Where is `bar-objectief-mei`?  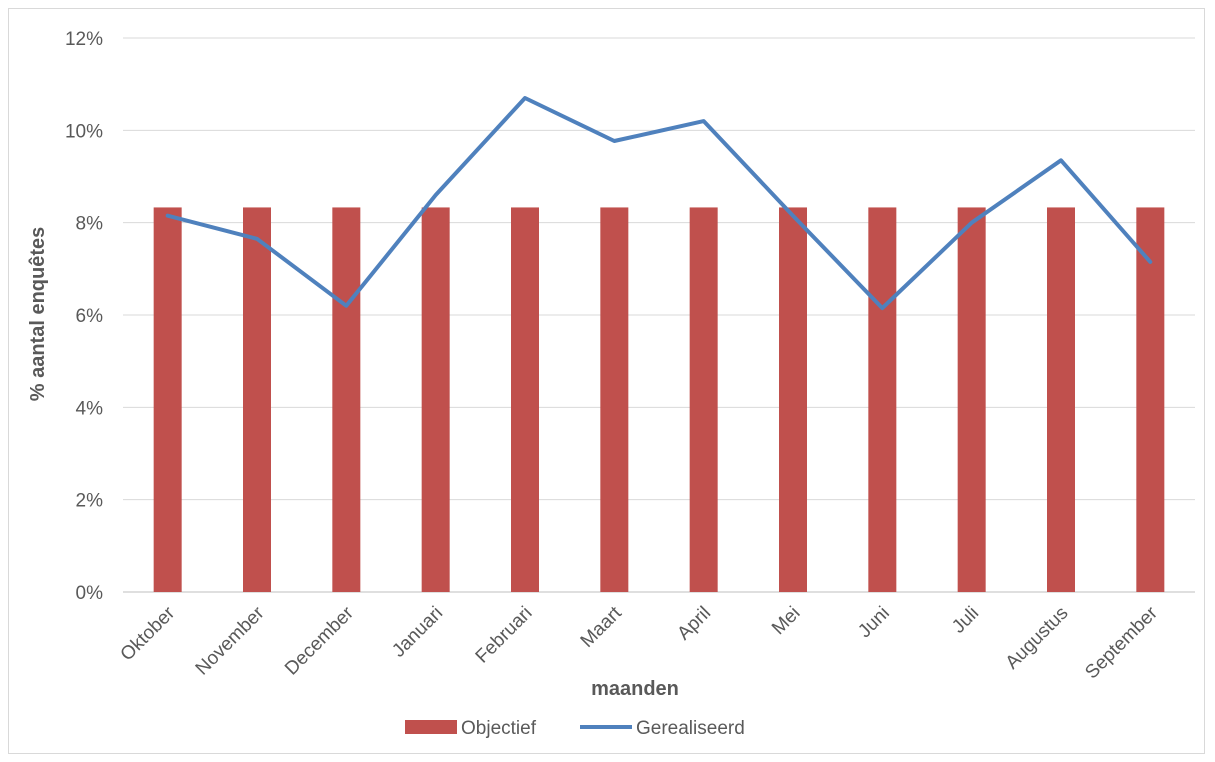 bar-objectief-mei is located at coordinates (793, 399).